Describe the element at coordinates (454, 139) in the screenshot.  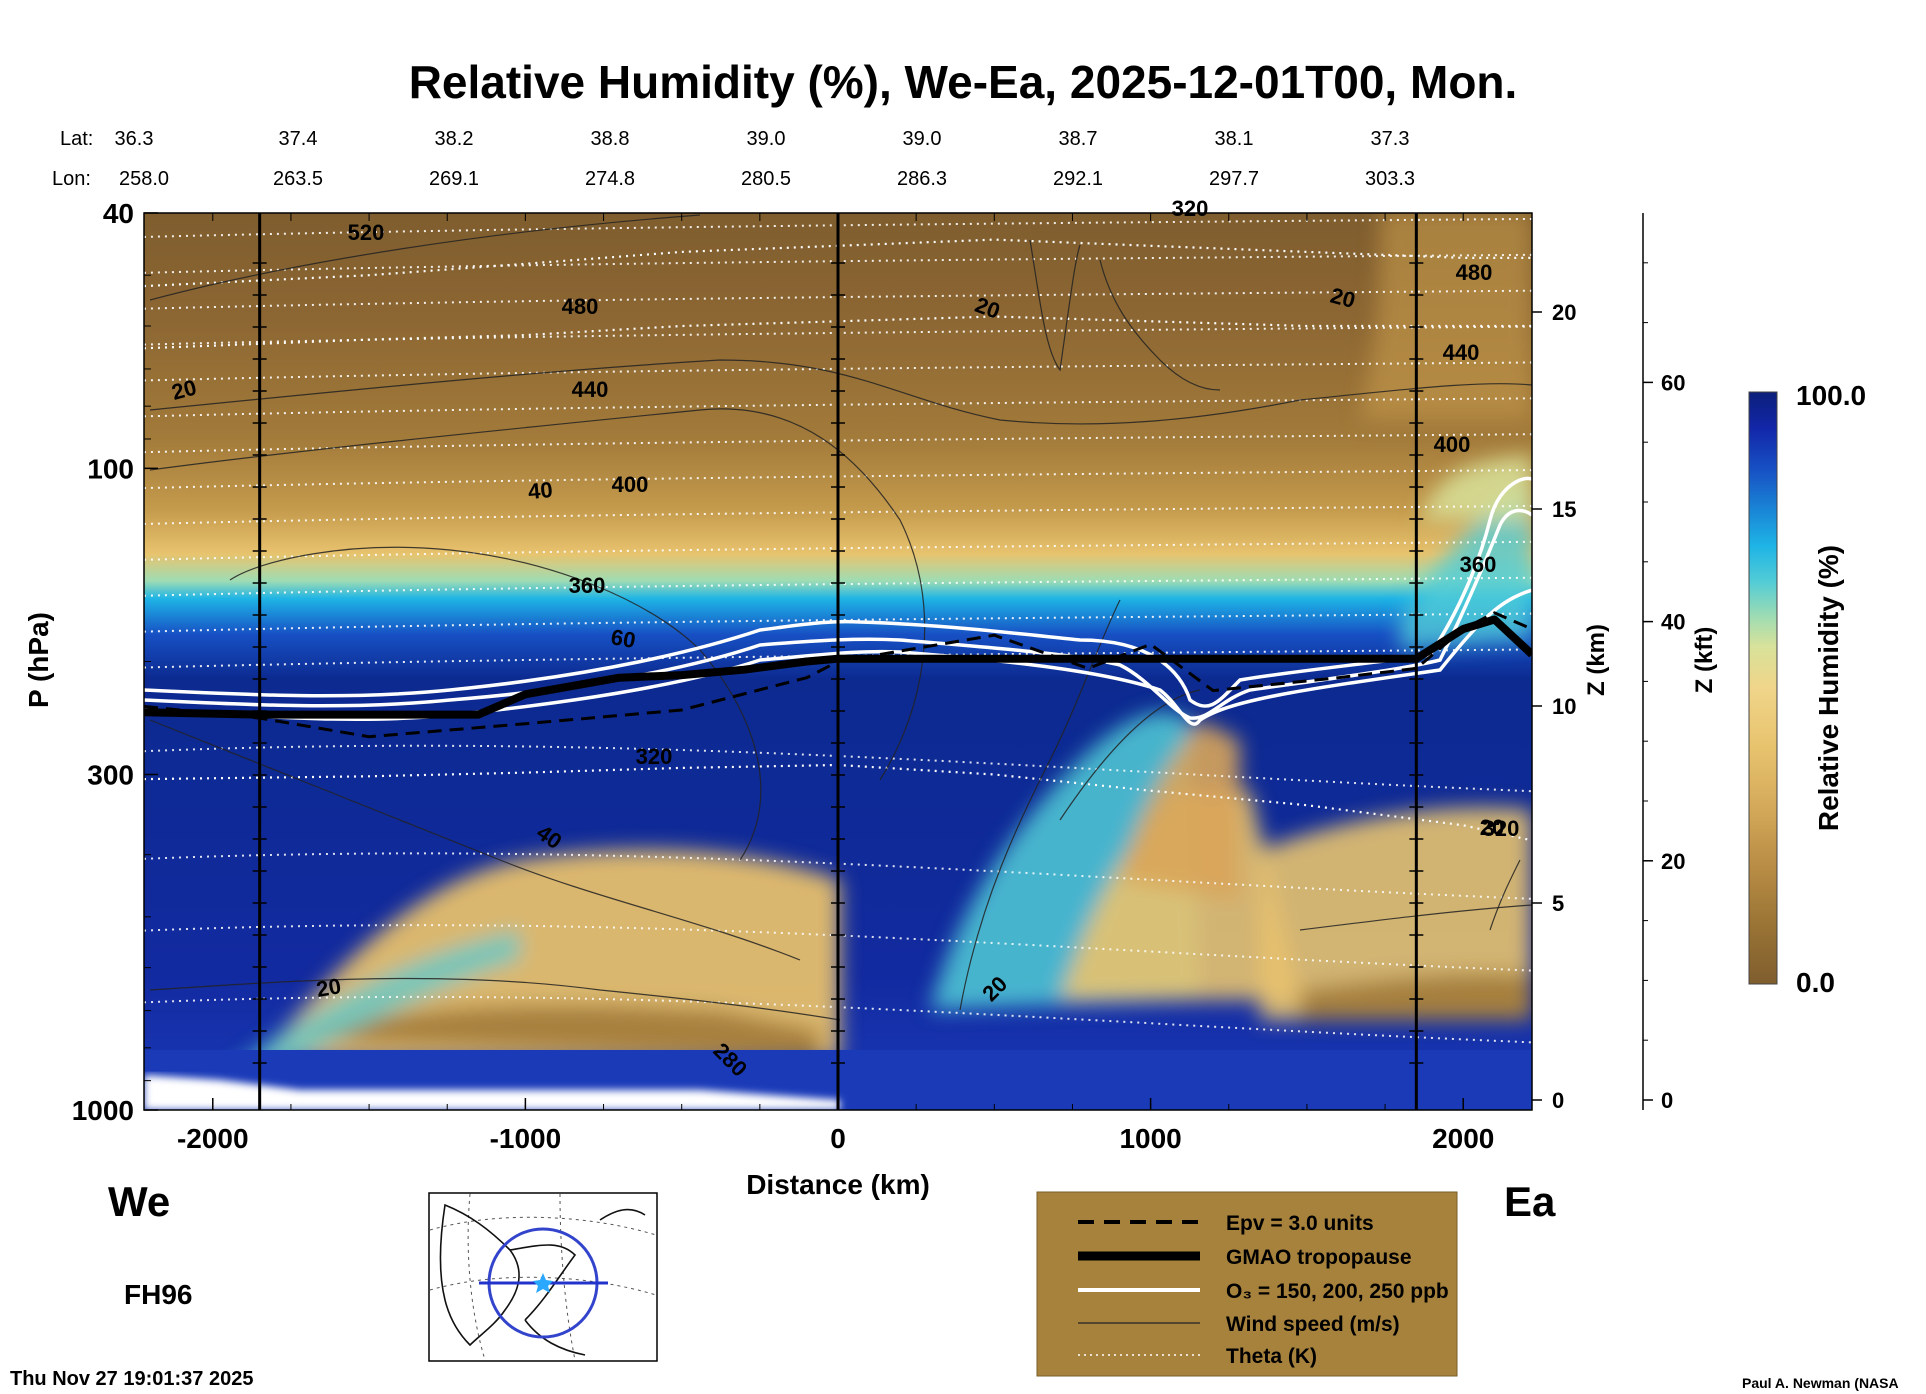
I see `lat-value: 38.2` at that location.